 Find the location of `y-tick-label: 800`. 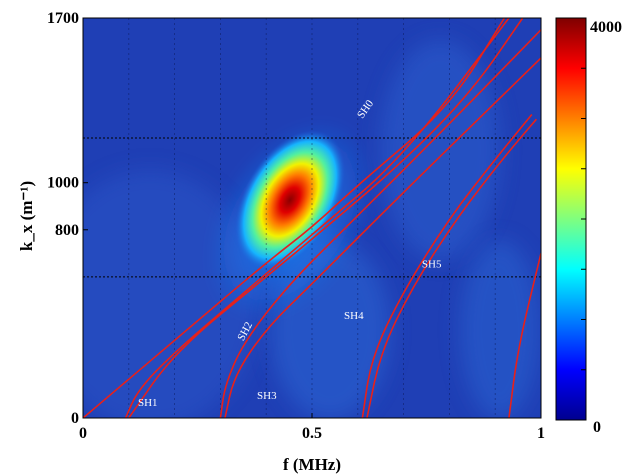

y-tick-label: 800 is located at coordinates (67, 230).